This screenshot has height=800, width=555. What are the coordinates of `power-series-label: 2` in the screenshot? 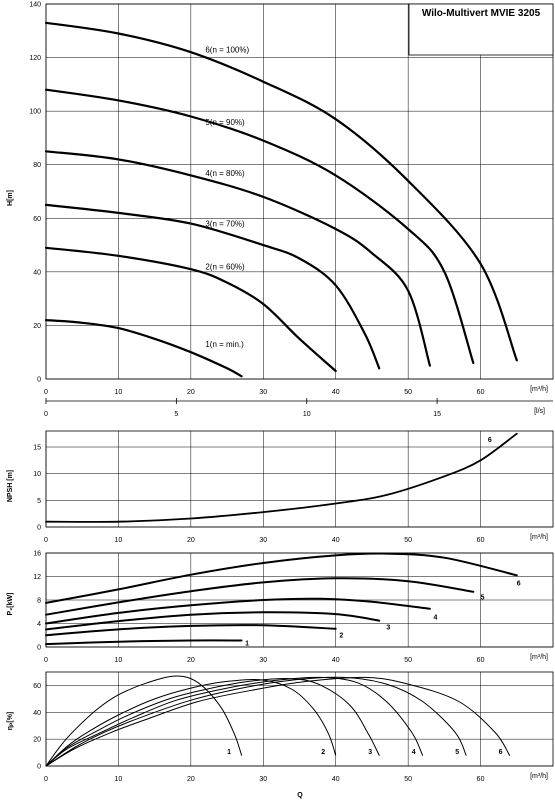 It's located at (341, 636).